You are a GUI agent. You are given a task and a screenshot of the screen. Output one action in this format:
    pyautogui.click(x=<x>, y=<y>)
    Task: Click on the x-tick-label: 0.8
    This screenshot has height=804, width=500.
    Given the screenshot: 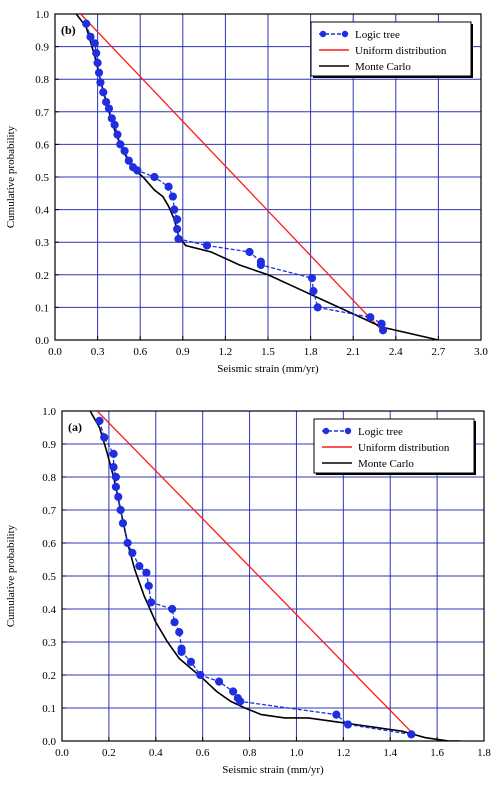 What is the action you would take?
    pyautogui.click(x=250, y=753)
    